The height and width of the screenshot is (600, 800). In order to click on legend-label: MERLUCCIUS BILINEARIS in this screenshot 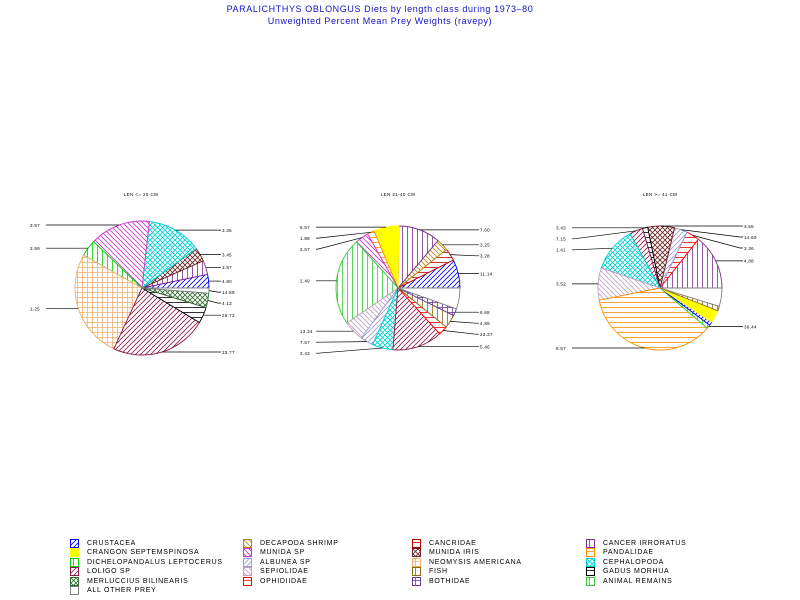, I will do `click(138, 581)`.